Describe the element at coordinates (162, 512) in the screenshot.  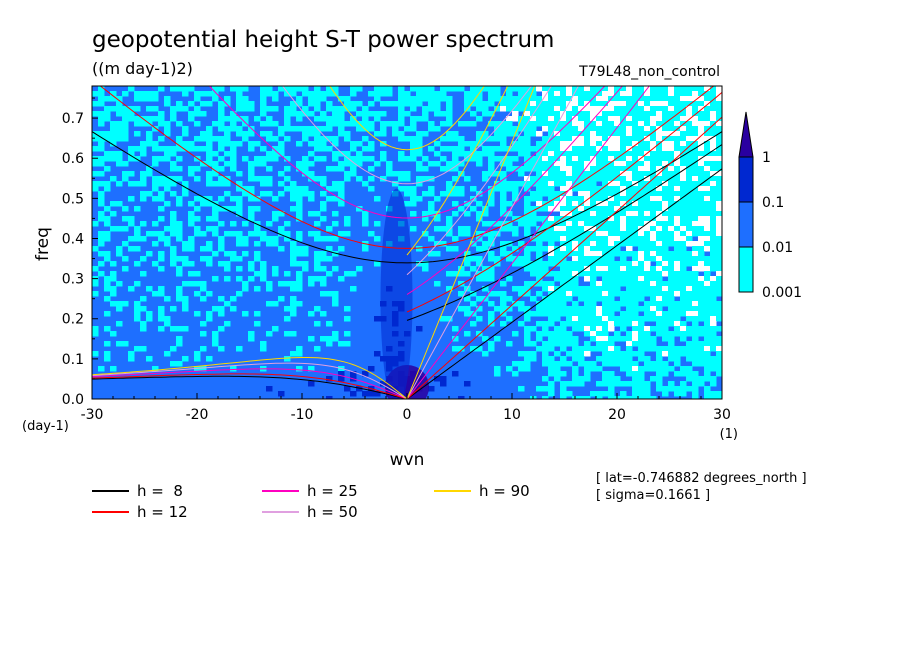
I see `legend-label: h = 12` at that location.